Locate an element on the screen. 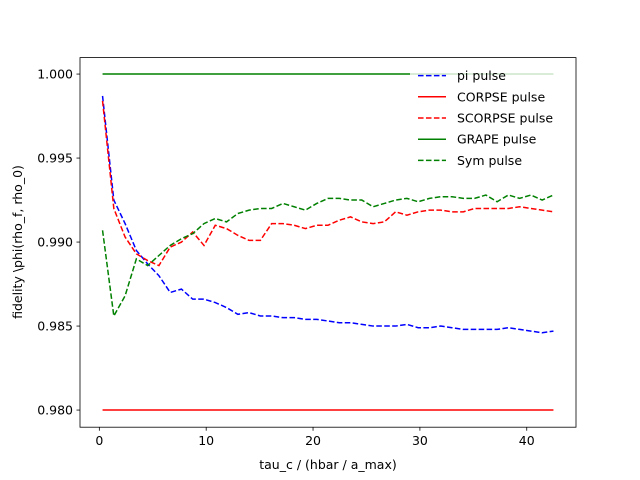  legend-label: GRAPE pulse is located at coordinates (497, 139).